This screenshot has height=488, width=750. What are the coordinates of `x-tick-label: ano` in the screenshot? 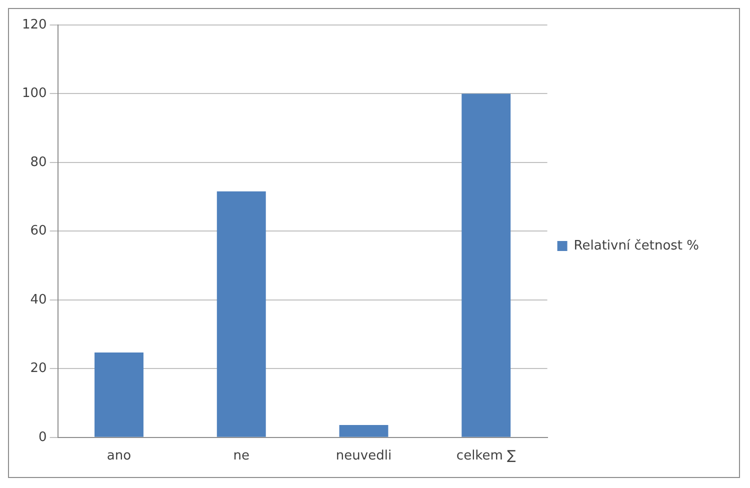 It's located at (119, 456).